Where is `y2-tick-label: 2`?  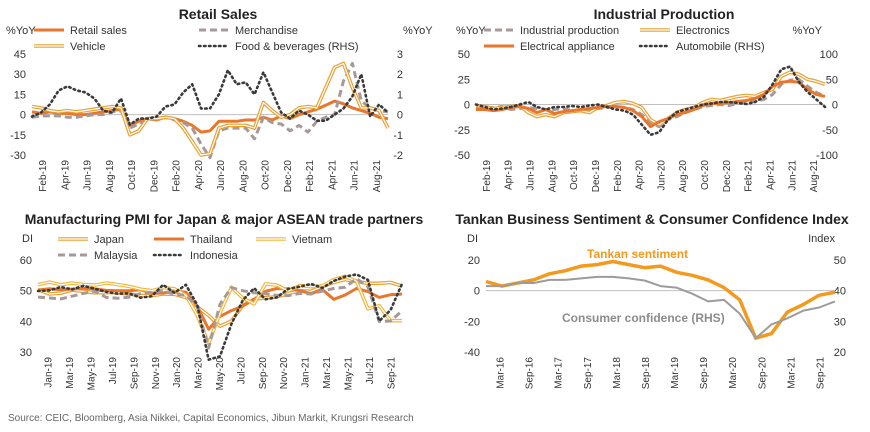 y2-tick-label: 2 is located at coordinates (400, 75).